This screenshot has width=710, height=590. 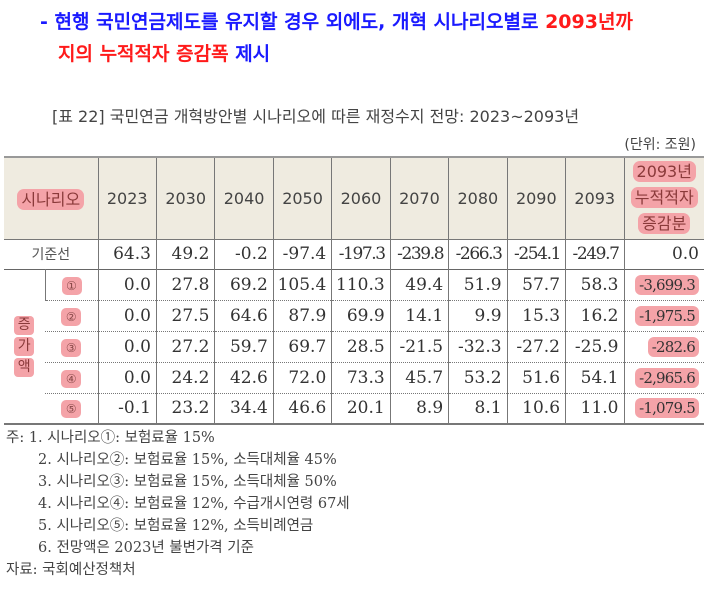 What do you see at coordinates (594, 346) in the screenshot?
I see `cell: -25.9` at bounding box center [594, 346].